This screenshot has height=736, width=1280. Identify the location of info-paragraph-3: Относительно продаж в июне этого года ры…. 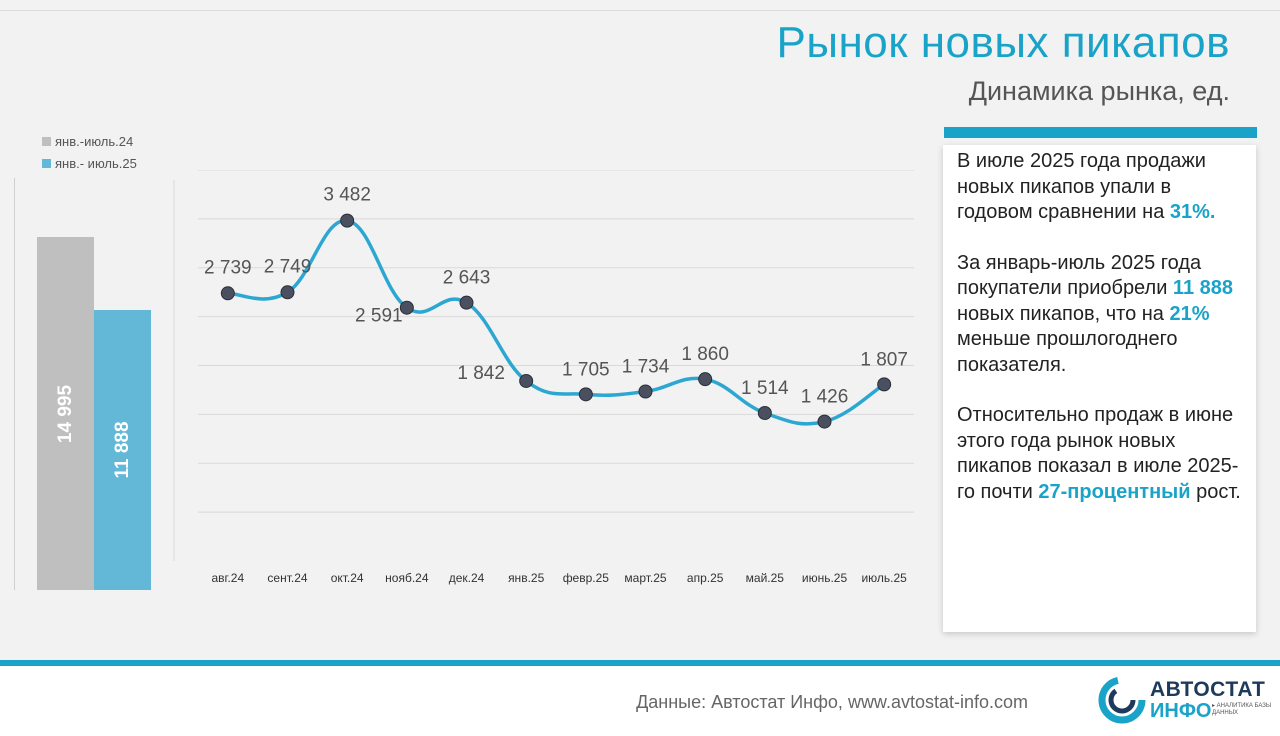
(1102, 454).